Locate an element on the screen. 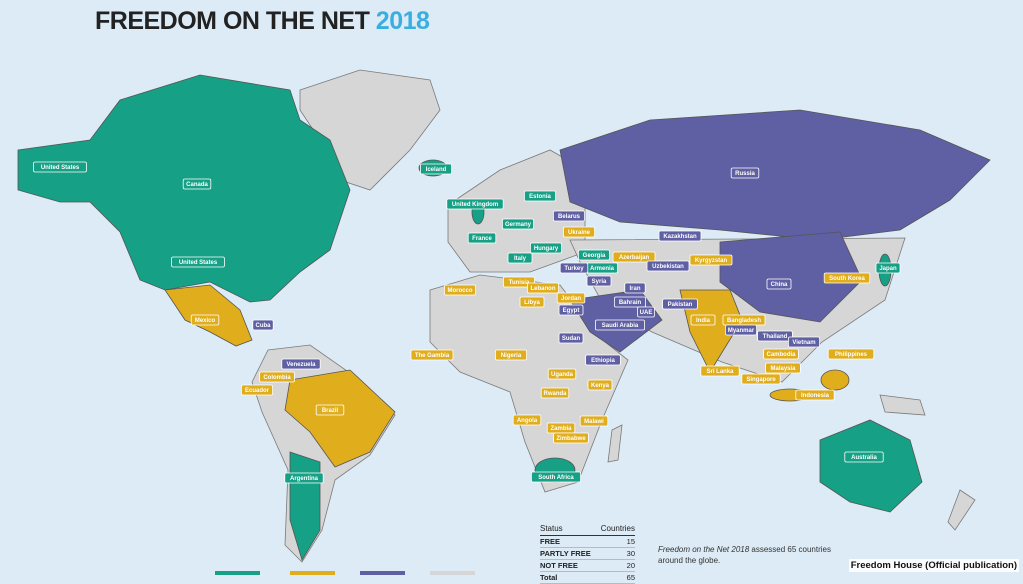 This screenshot has width=1023, height=584. country-label: United States is located at coordinates (198, 263).